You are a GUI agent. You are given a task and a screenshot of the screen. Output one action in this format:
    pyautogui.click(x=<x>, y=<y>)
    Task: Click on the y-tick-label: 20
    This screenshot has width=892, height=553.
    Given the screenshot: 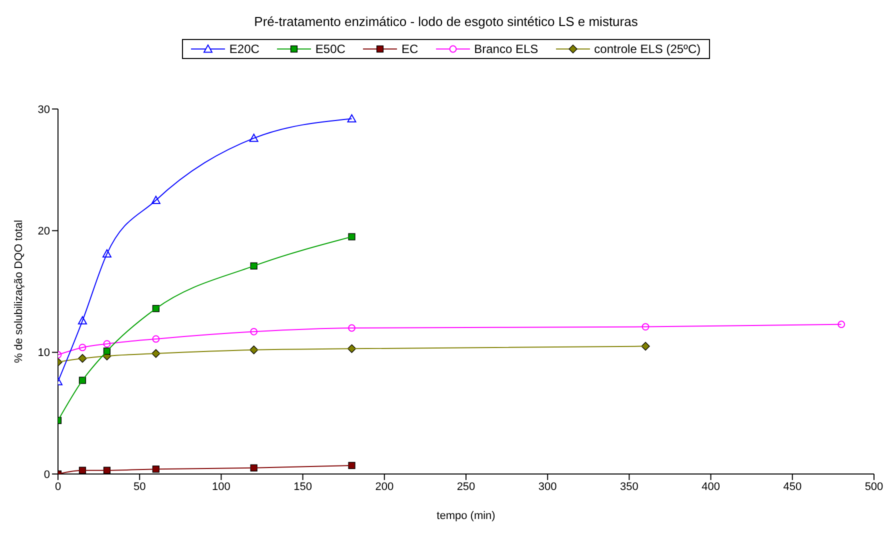 What is the action you would take?
    pyautogui.click(x=44, y=232)
    